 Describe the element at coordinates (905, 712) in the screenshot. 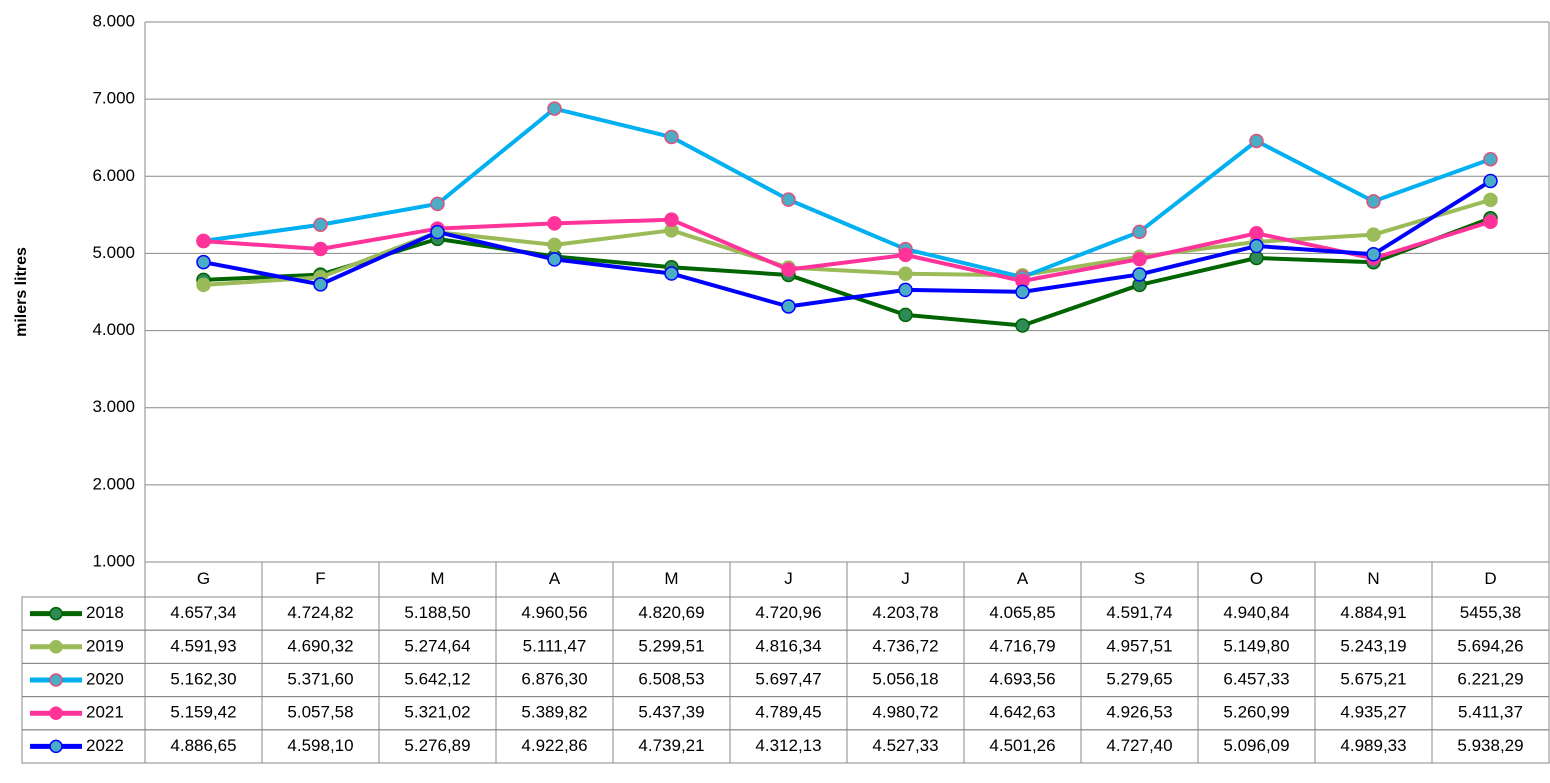

I see `table-value: 4.980,72` at that location.